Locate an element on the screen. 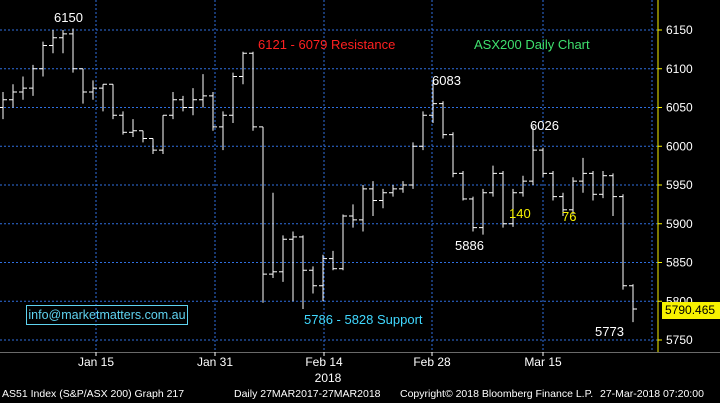  annotation-low-mar: 5773 is located at coordinates (609, 331).